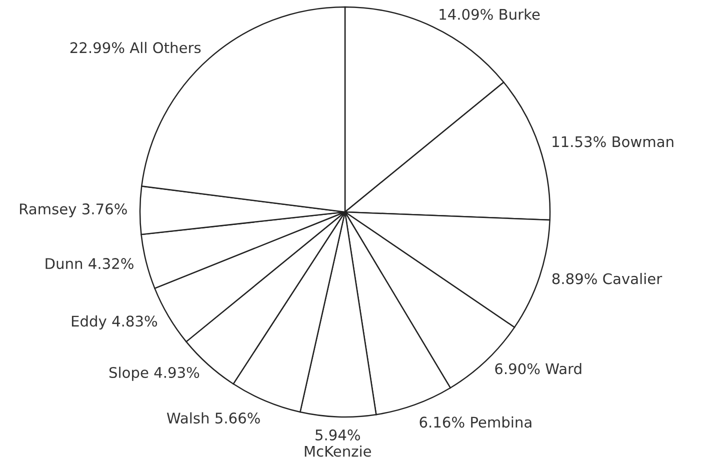  What do you see at coordinates (115, 322) in the screenshot?
I see `slice-label: Eddy 4.83%` at bounding box center [115, 322].